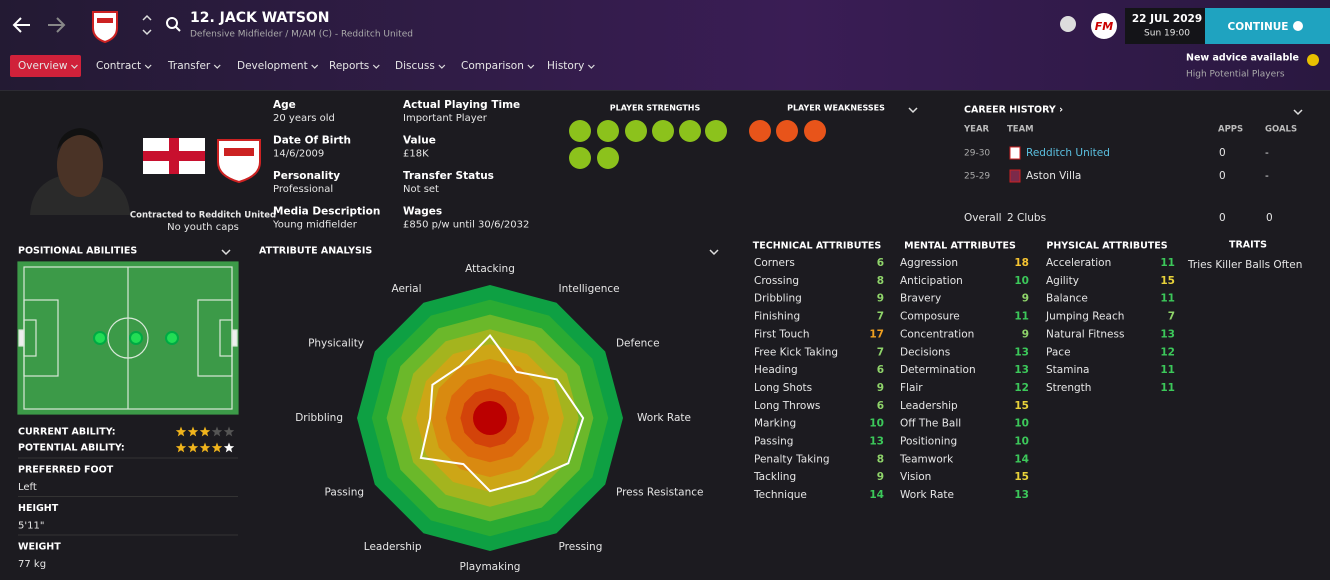 The height and width of the screenshot is (580, 1330). What do you see at coordinates (298, 154) in the screenshot?
I see `field-value: 14/6/2009` at bounding box center [298, 154].